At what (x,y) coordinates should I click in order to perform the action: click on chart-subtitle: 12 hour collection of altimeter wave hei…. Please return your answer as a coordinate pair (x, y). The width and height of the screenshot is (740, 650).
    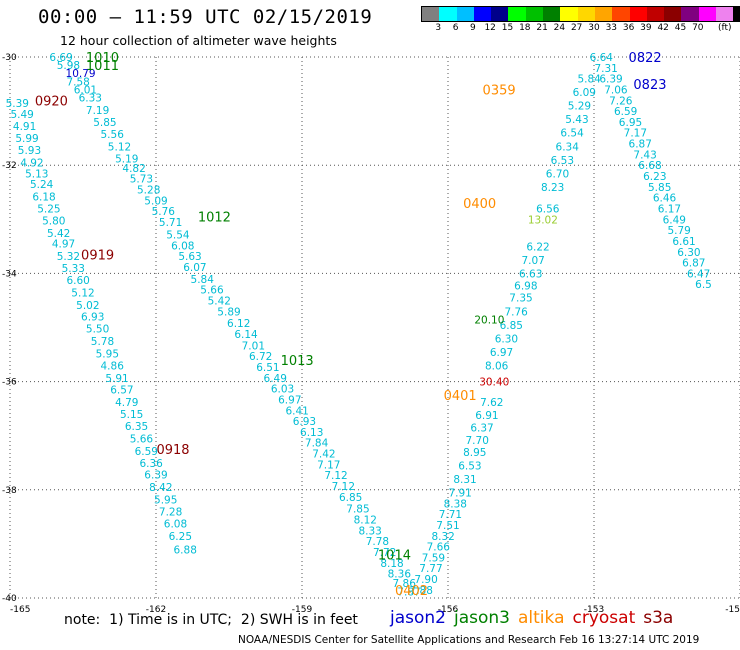
    Looking at the image, I should click on (198, 40).